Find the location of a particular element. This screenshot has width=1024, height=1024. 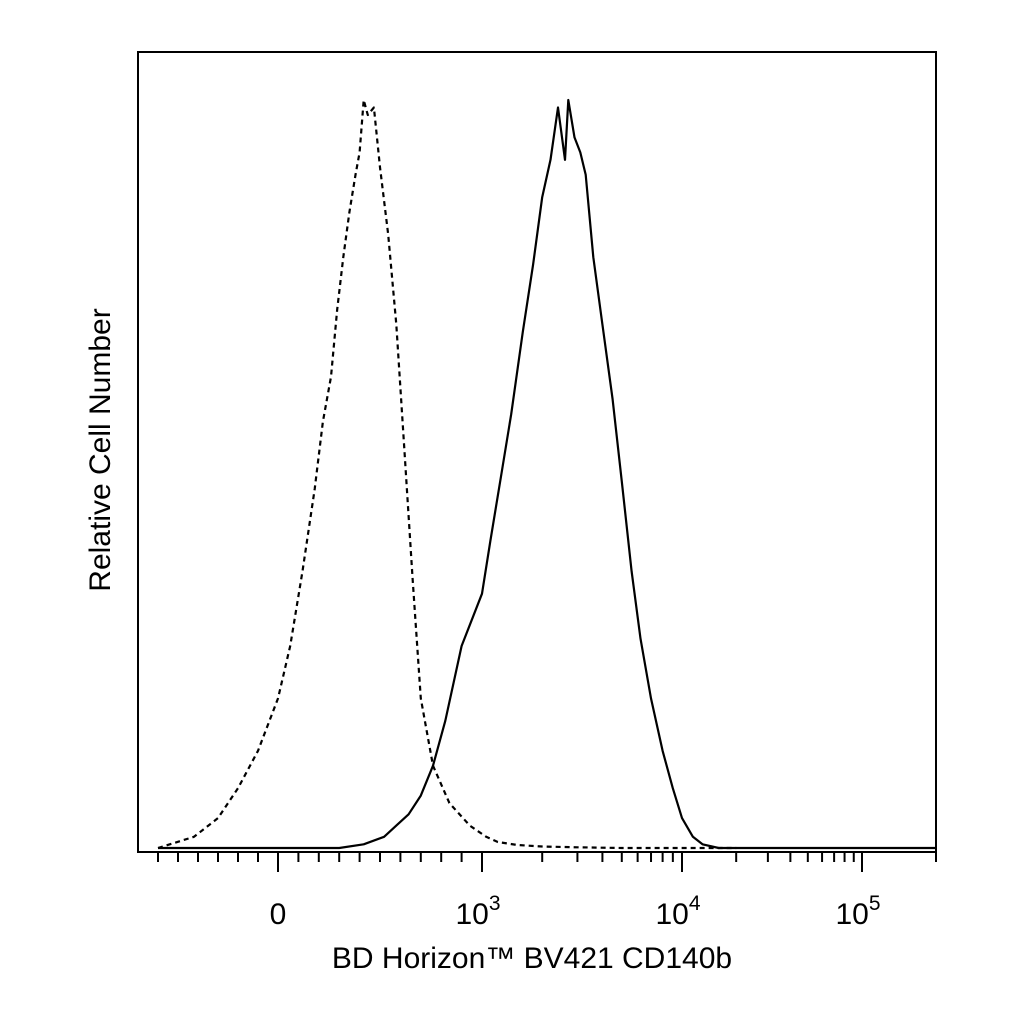

x-tick-label: 10⁵ is located at coordinates (857, 911).